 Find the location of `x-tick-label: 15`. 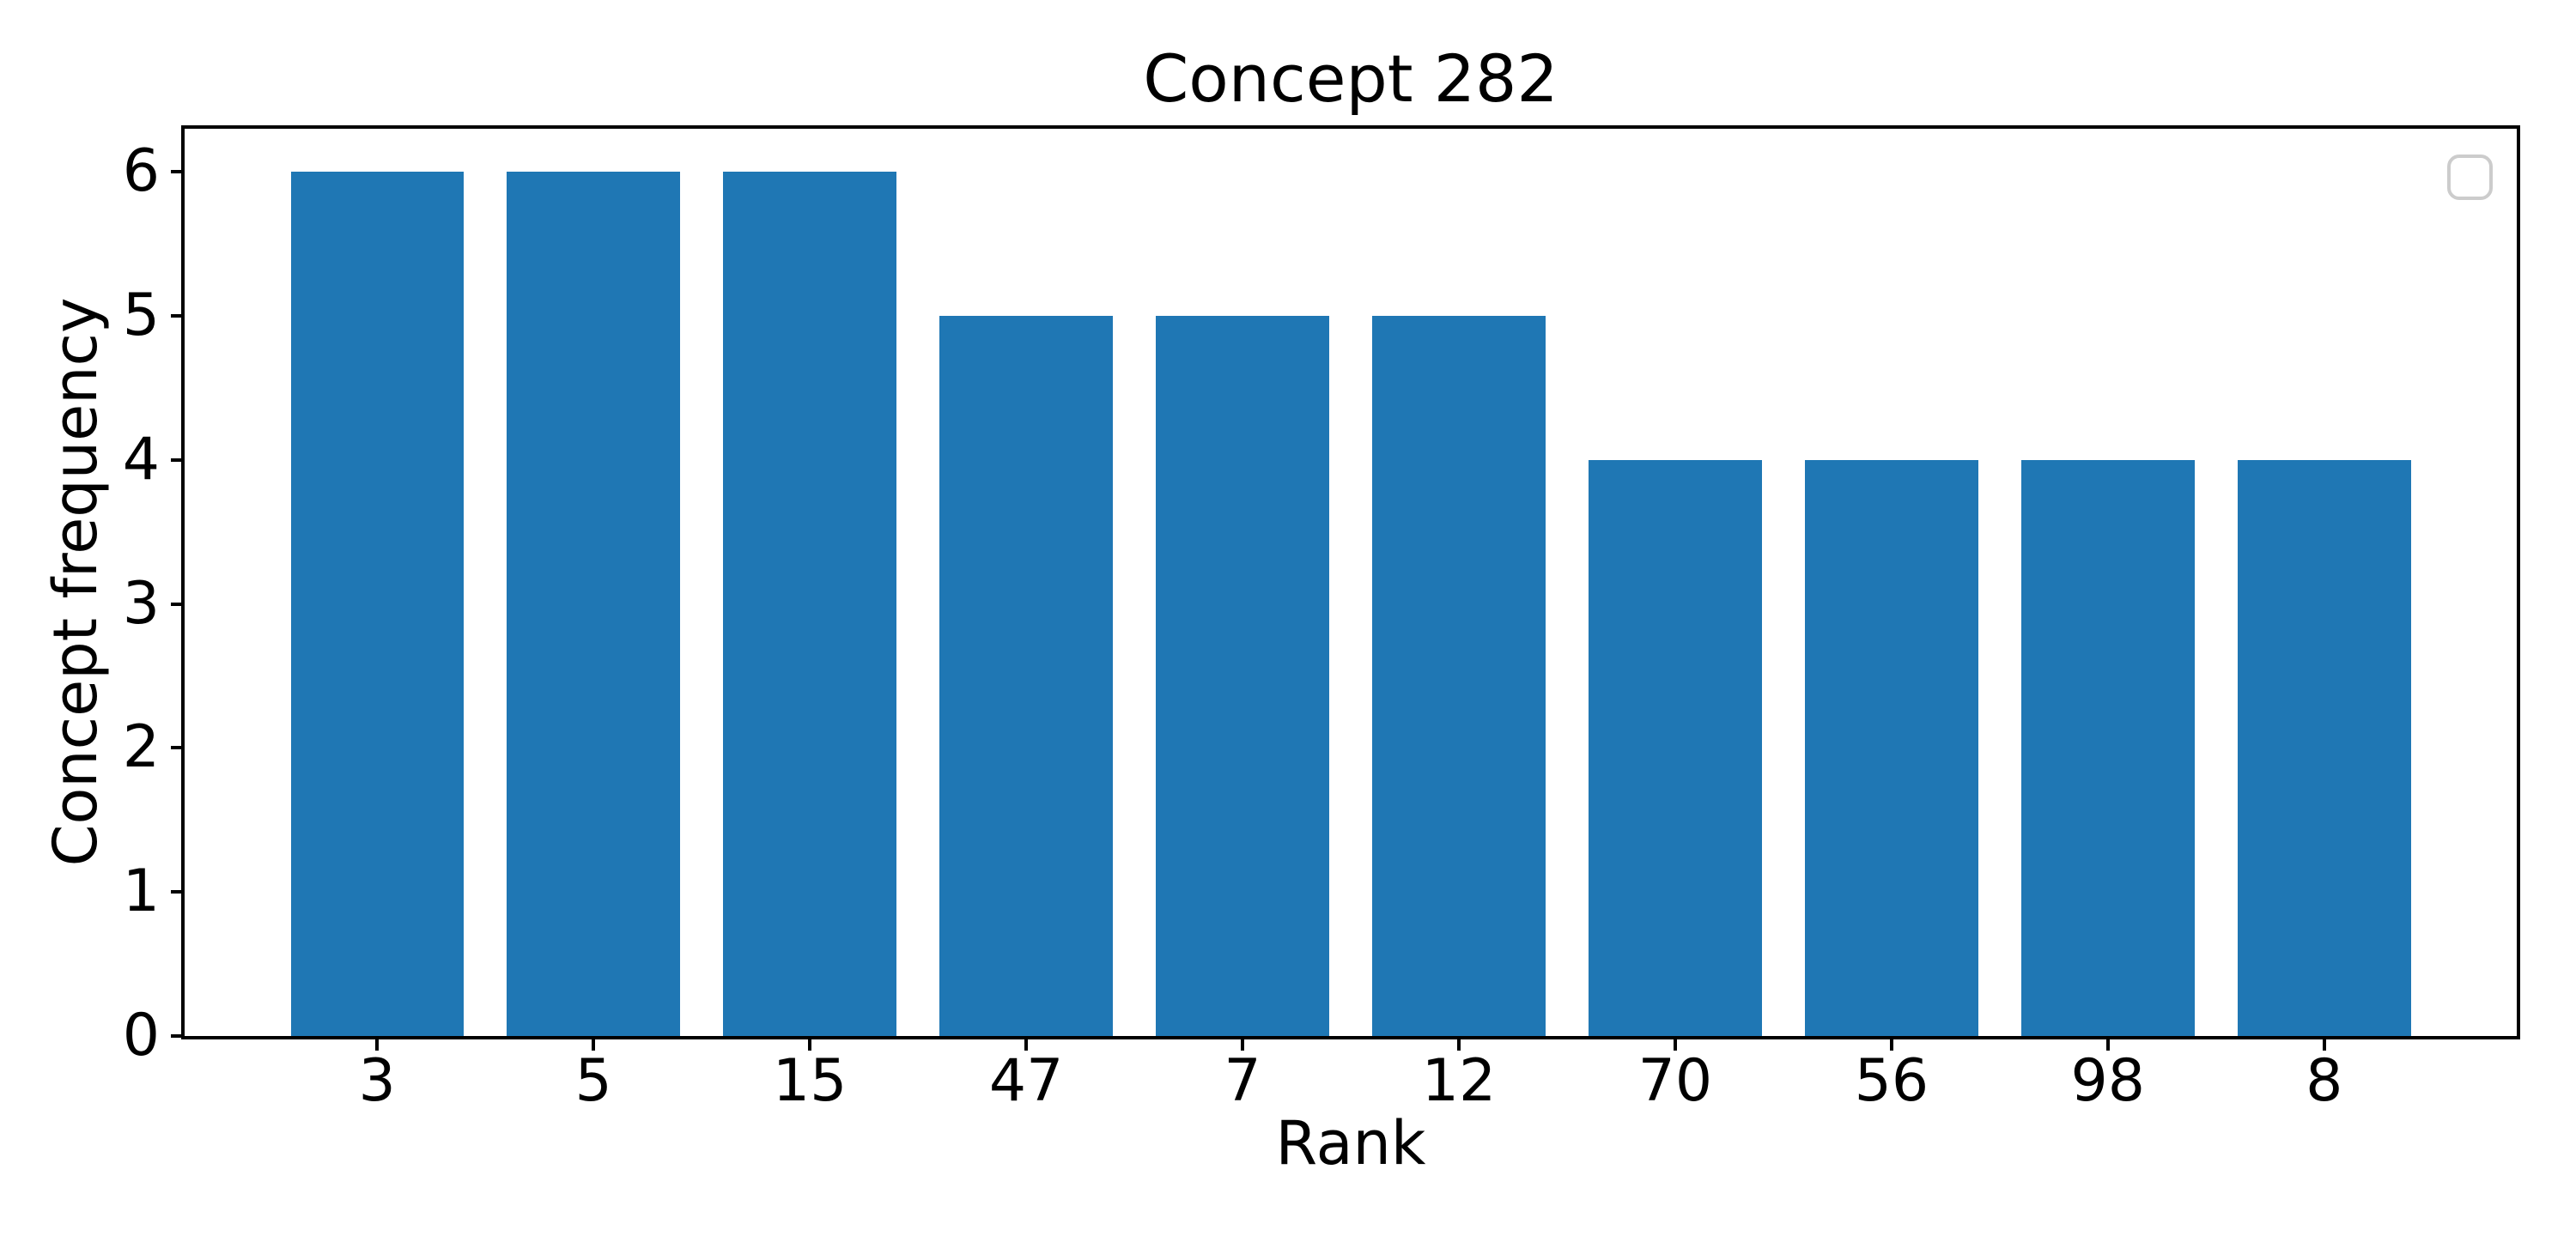

x-tick-label: 15 is located at coordinates (810, 1081).